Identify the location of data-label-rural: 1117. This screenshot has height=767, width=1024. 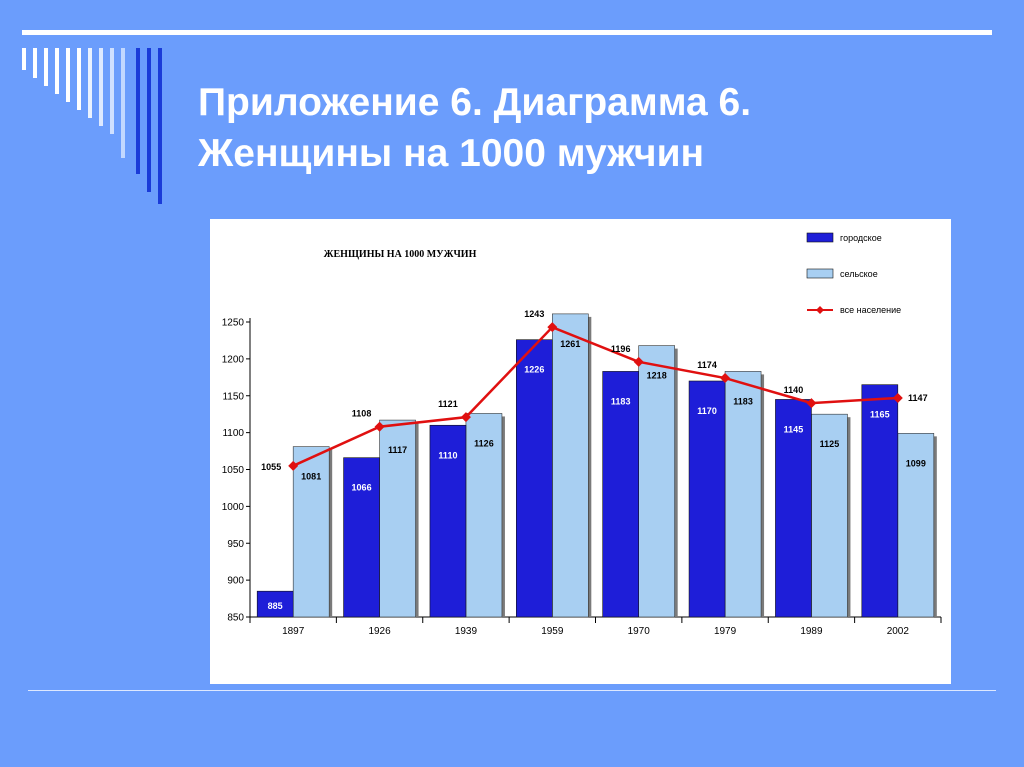
(397, 450).